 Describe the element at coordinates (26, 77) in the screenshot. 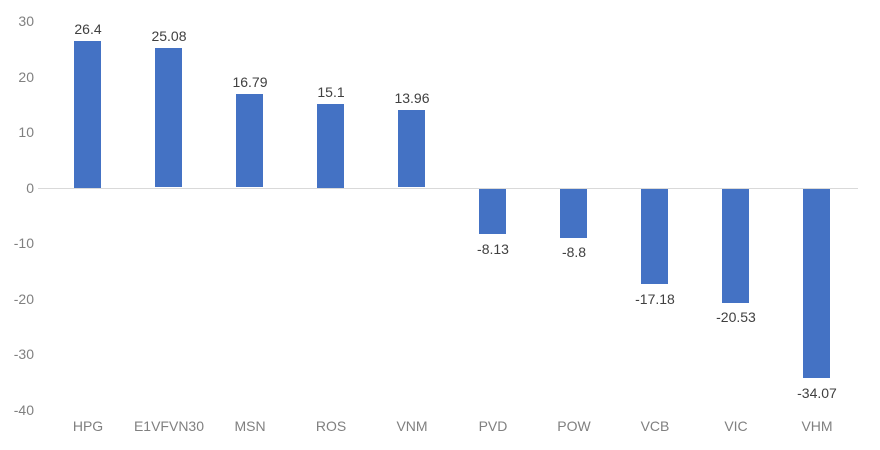

I see `y-tick-label: 20` at that location.